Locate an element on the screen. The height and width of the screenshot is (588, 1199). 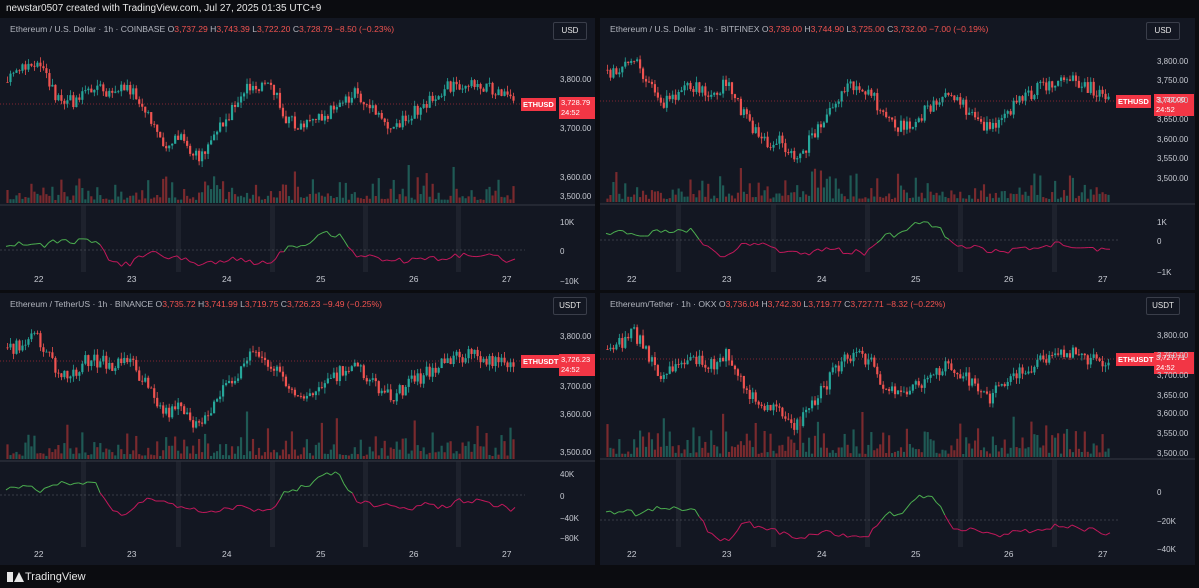
oscillator-axis-label: −10K is located at coordinates (569, 281).